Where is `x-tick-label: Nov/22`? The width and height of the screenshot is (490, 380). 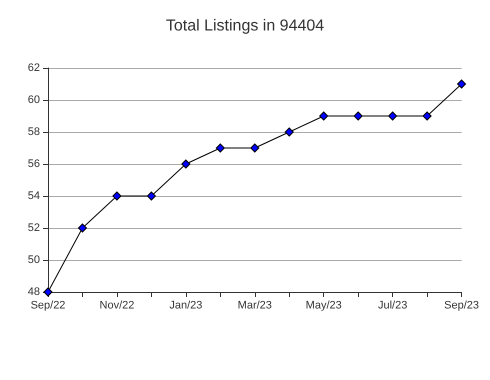
x-tick-label: Nov/22 is located at coordinates (117, 306).